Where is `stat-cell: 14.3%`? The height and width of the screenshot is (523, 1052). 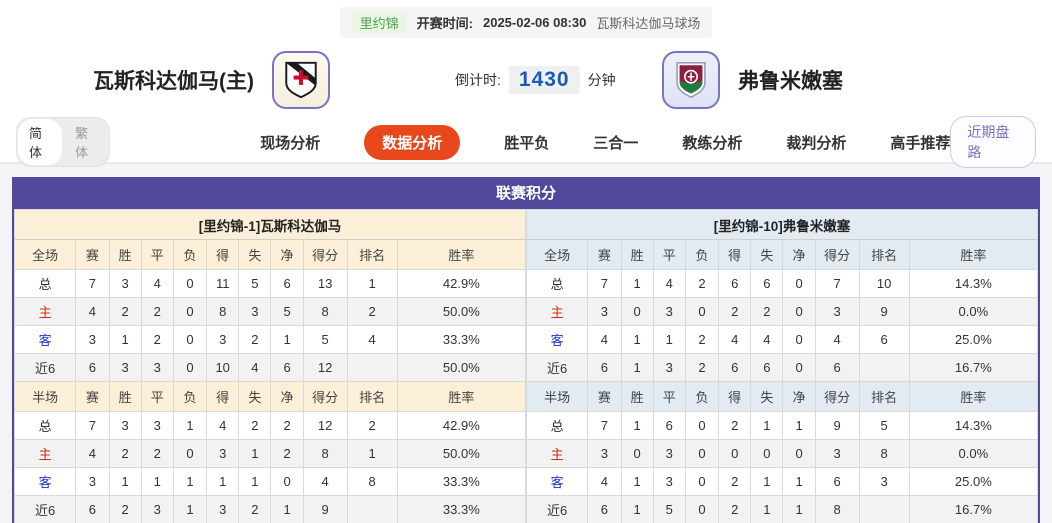 stat-cell: 14.3% is located at coordinates (973, 425).